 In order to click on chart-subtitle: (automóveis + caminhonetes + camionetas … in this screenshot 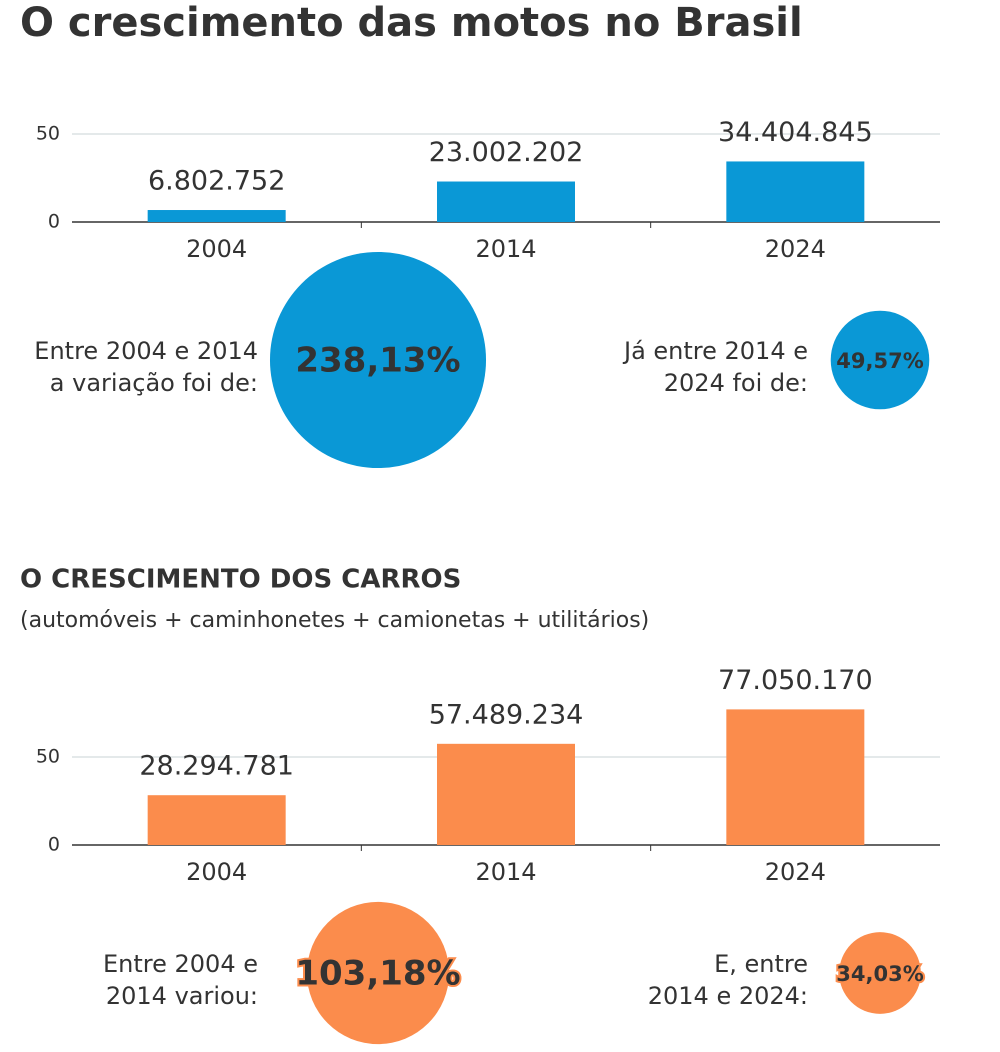, I will do `click(334, 620)`.